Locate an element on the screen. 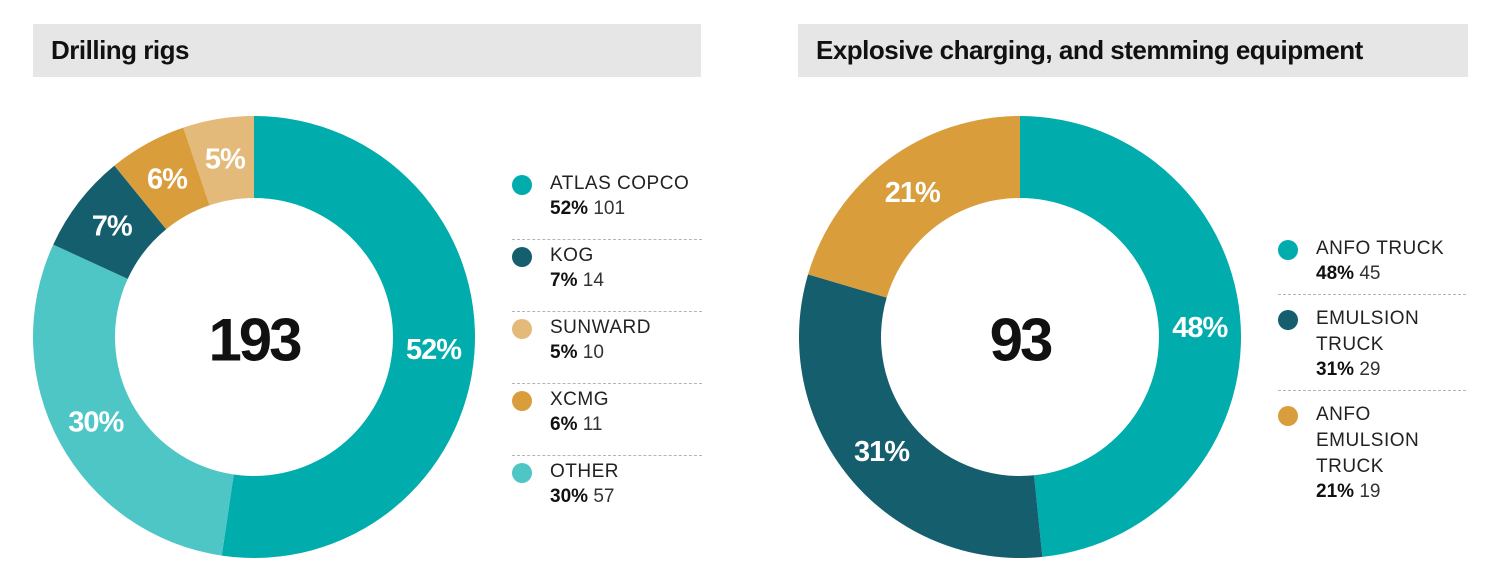  slice-sunward is located at coordinates (218, 161).